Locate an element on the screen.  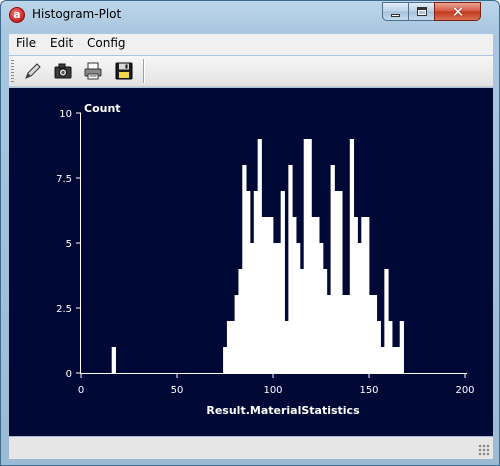
resize-grip is located at coordinates (484, 450).